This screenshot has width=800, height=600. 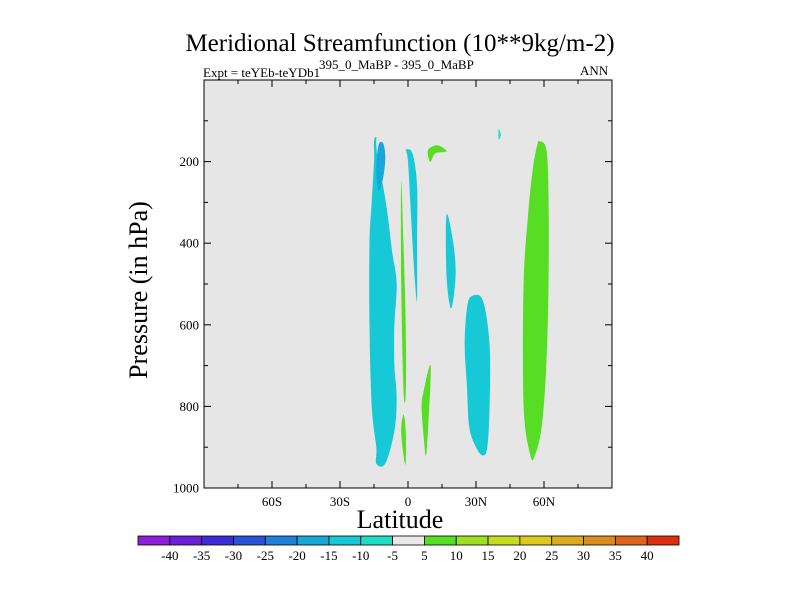 What do you see at coordinates (476, 501) in the screenshot?
I see `x-tick-label: 30N` at bounding box center [476, 501].